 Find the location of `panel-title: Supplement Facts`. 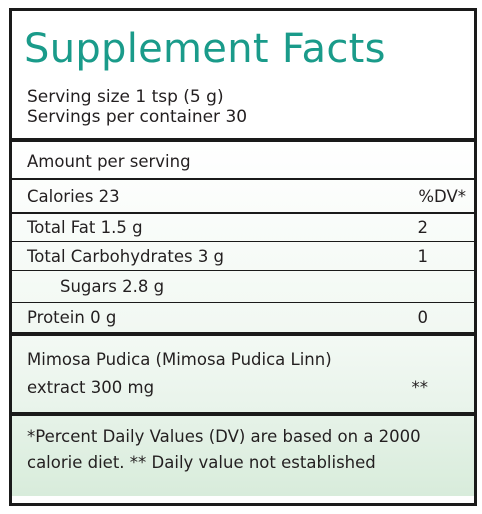

panel-title: Supplement Facts is located at coordinates (205, 49).